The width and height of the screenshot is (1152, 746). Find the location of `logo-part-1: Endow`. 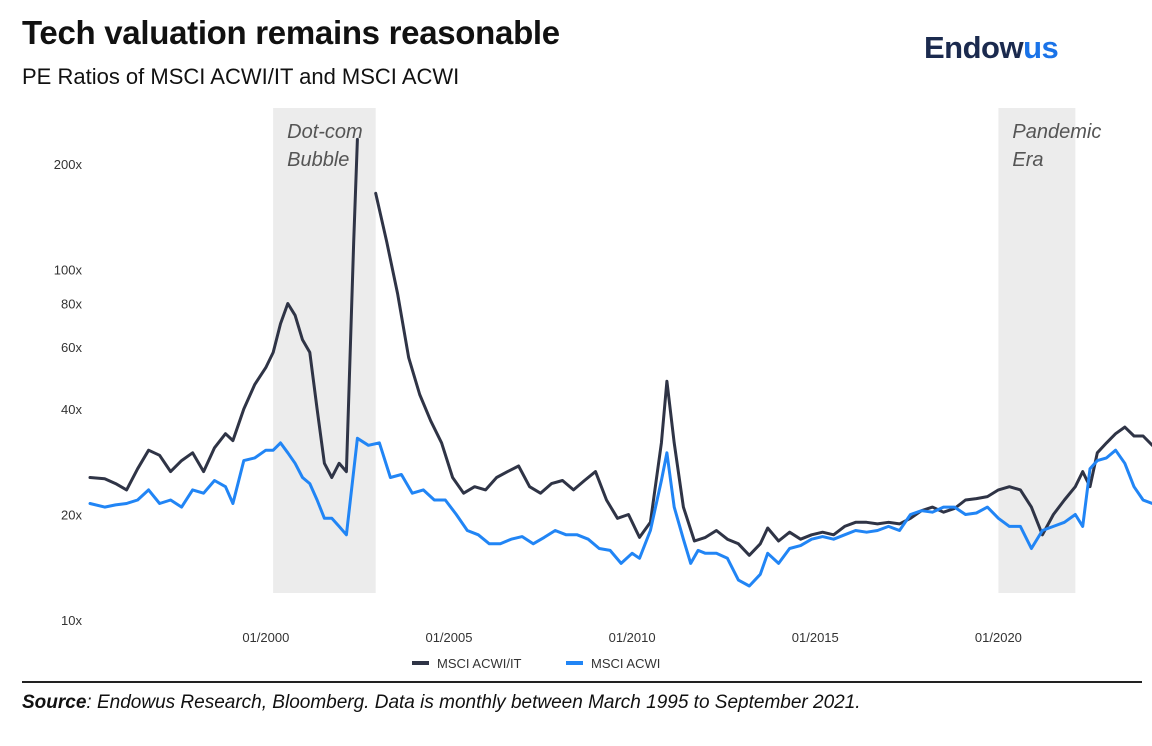

logo-part-1: Endow is located at coordinates (974, 47).